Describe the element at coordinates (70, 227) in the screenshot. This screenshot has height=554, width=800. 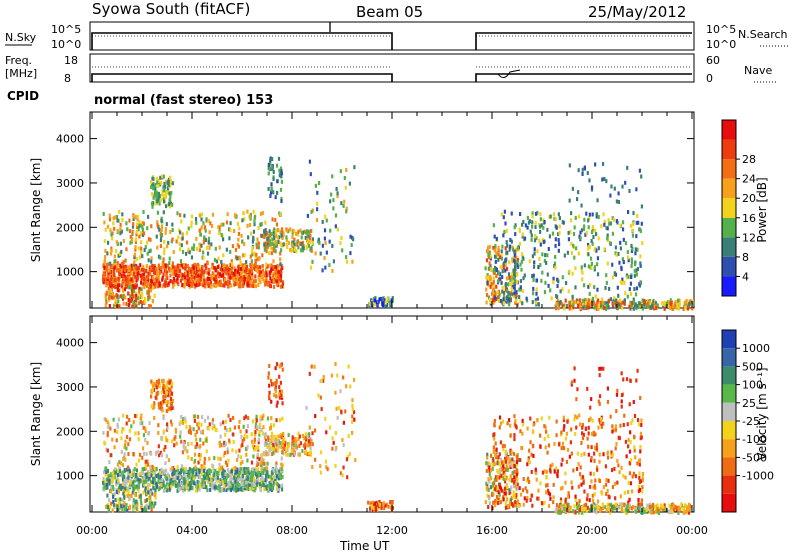
I see `ytick-label: 2000` at that location.